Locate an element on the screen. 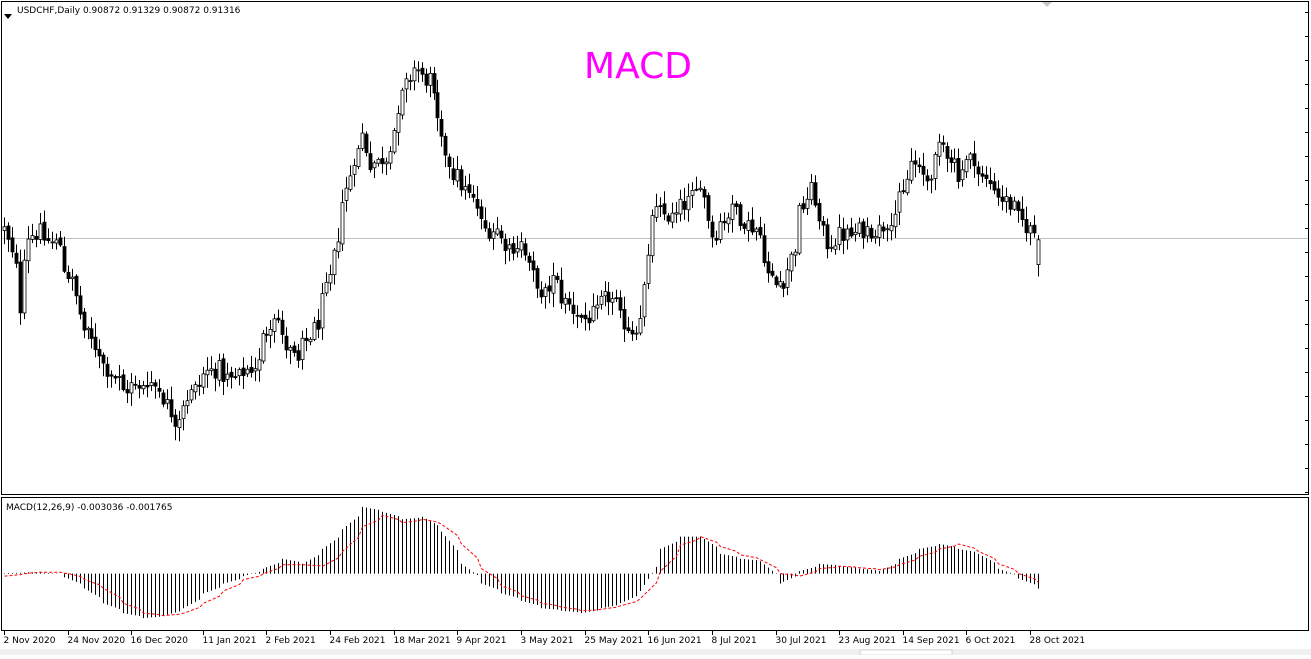  macd-histogram is located at coordinates (521, 562).